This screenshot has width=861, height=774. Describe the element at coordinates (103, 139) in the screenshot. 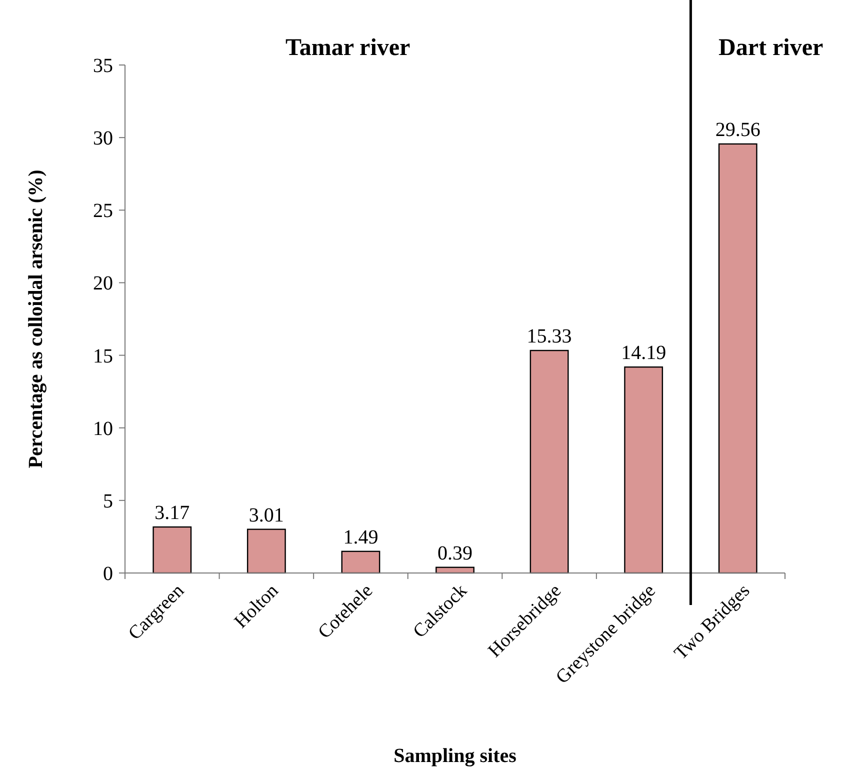

I see `y-tick-label: 30` at that location.